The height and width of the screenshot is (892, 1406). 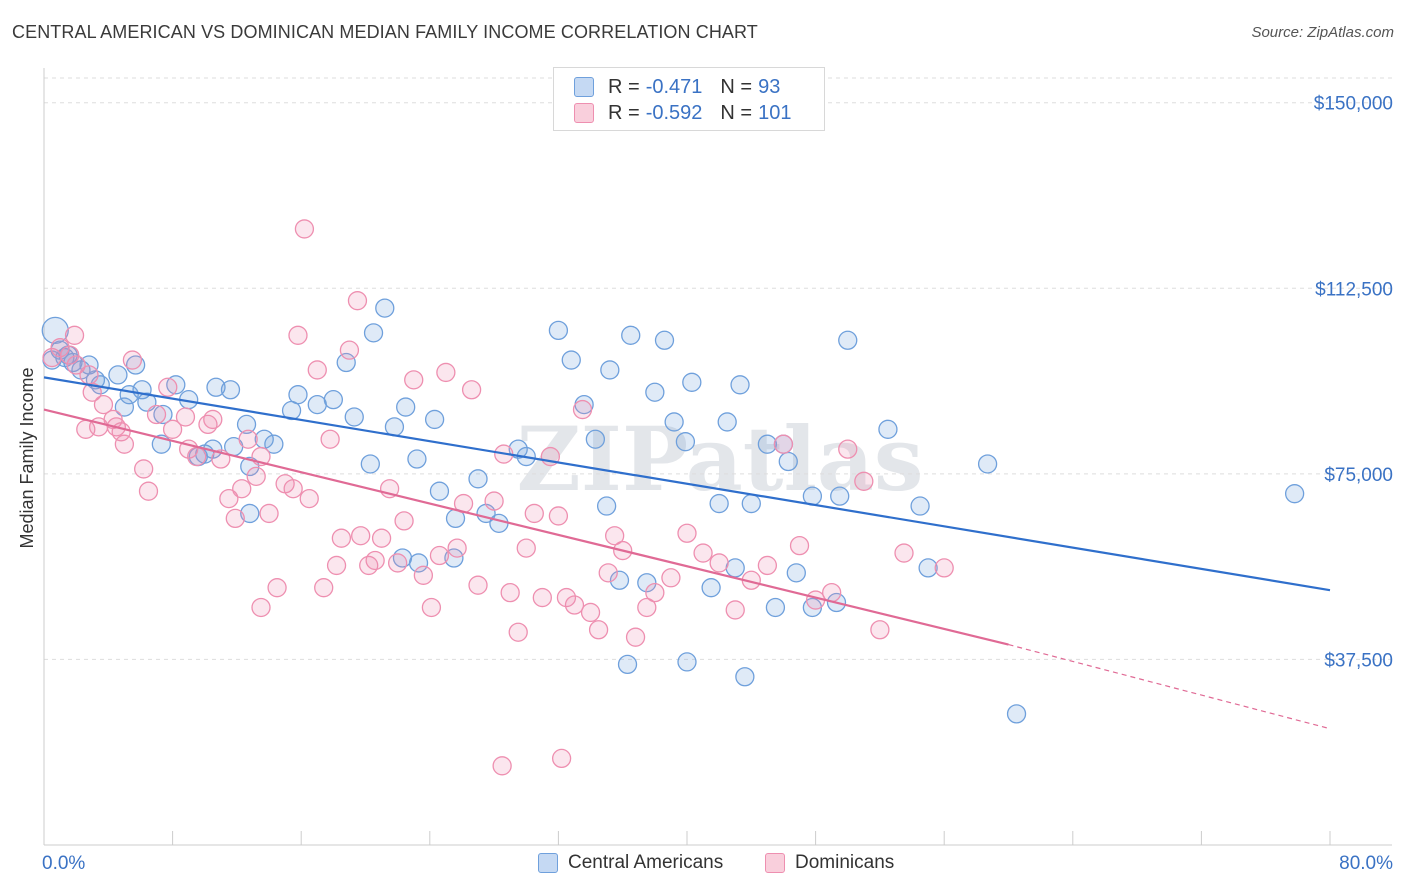 What do you see at coordinates (63, 863) in the screenshot?
I see `x-tick-label-min: 0.0%` at bounding box center [63, 863].